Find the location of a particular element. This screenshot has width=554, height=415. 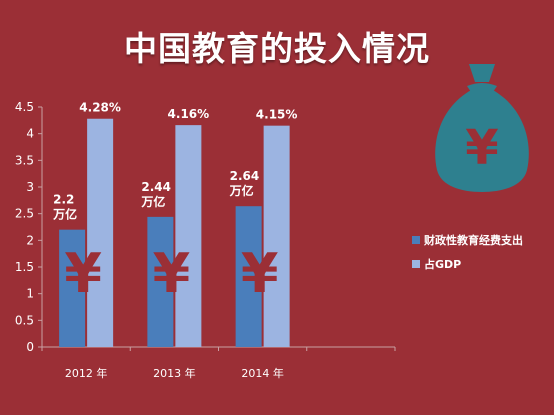

y-tick-label: 1 is located at coordinates (30, 294).